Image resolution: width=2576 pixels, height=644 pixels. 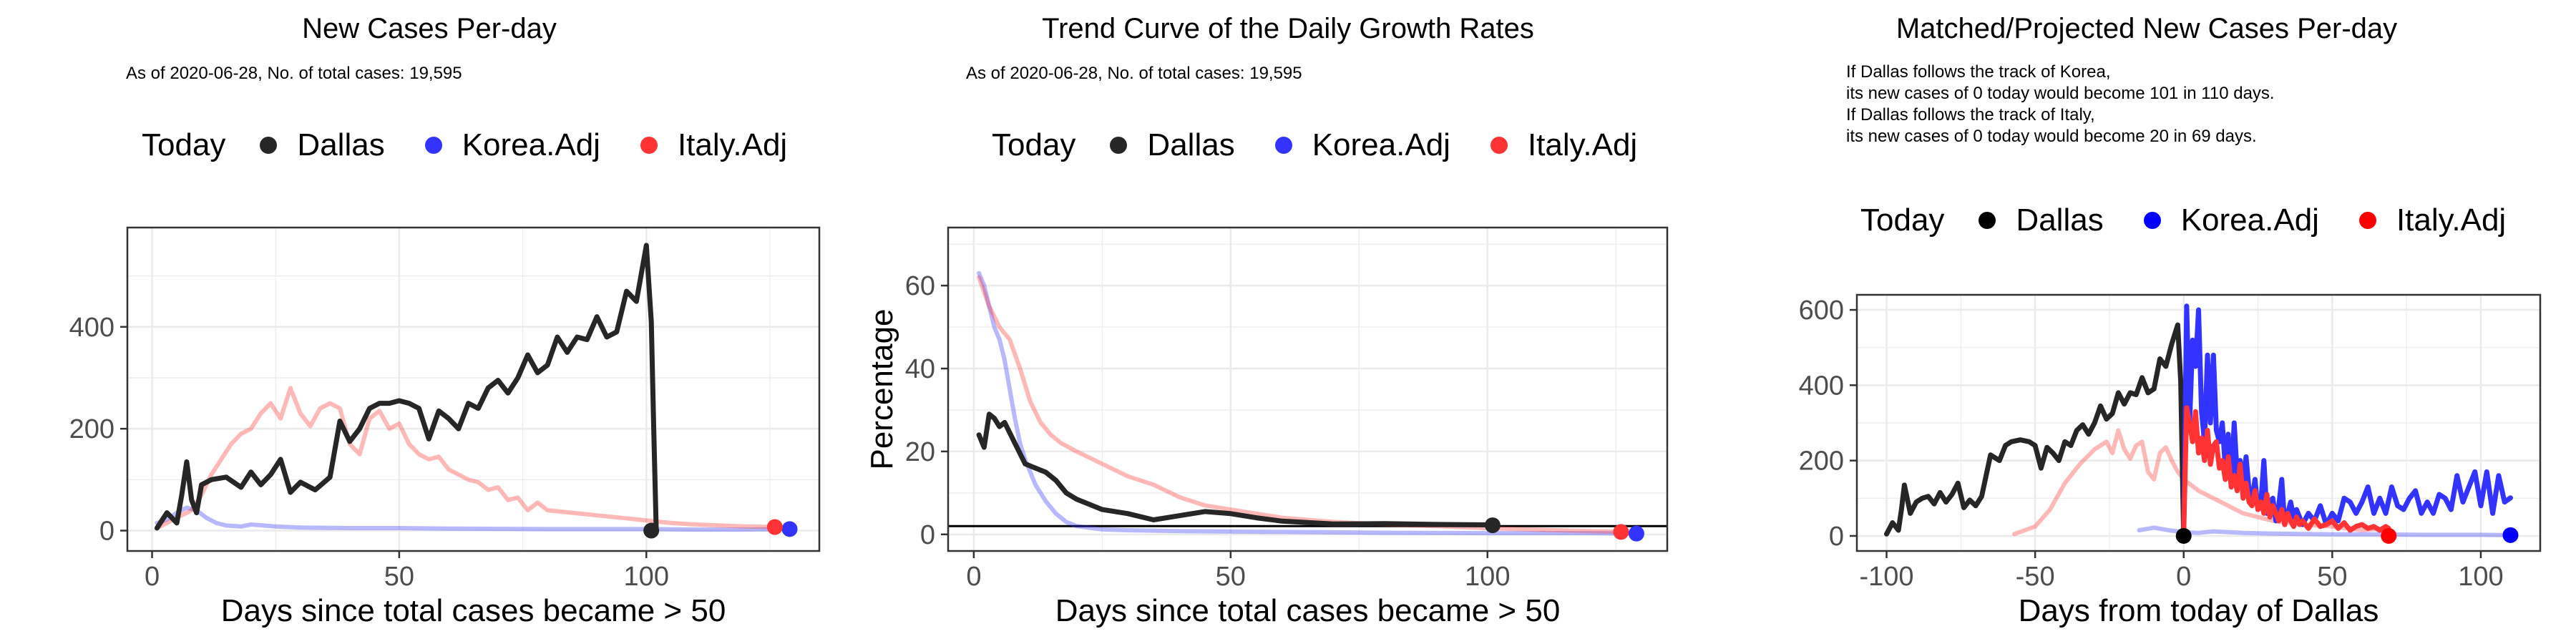 What do you see at coordinates (881, 389) in the screenshot?
I see `y-axis-label: Percentage` at bounding box center [881, 389].